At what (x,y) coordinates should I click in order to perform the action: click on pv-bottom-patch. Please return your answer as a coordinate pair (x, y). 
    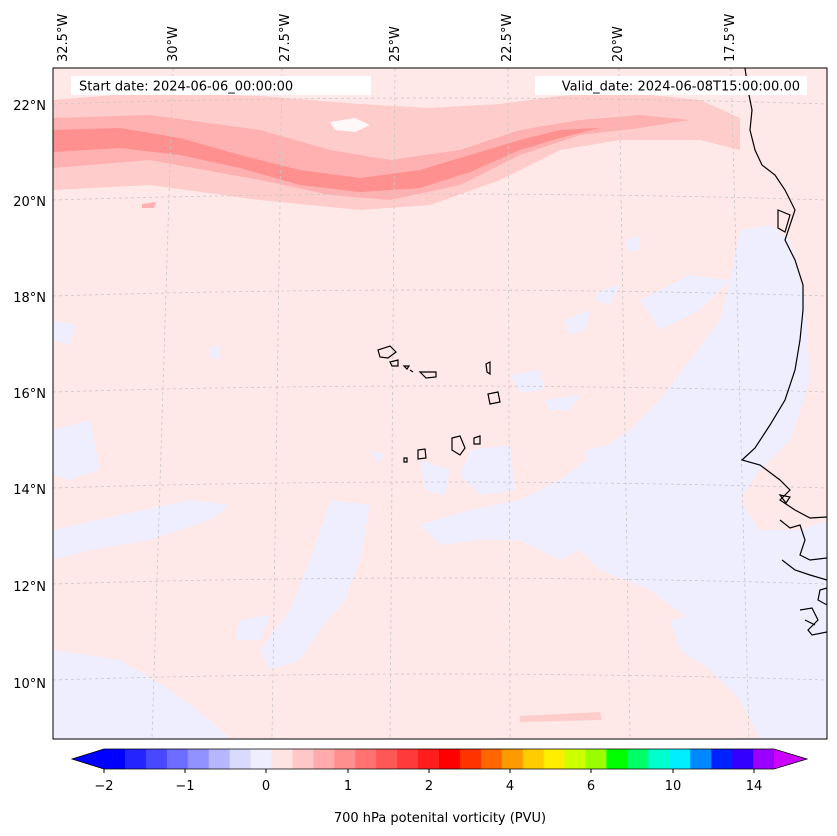
    Looking at the image, I should click on (561, 717).